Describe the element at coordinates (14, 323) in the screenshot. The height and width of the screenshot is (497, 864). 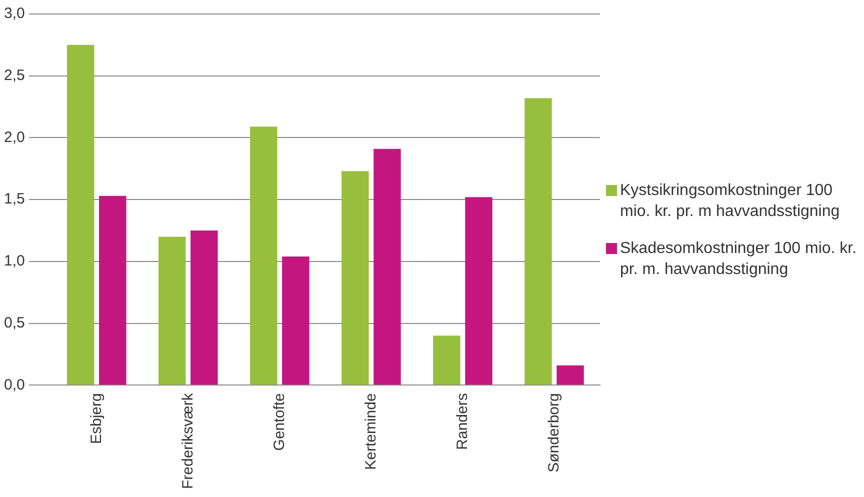
I see `y-tick-label: 0,5` at that location.